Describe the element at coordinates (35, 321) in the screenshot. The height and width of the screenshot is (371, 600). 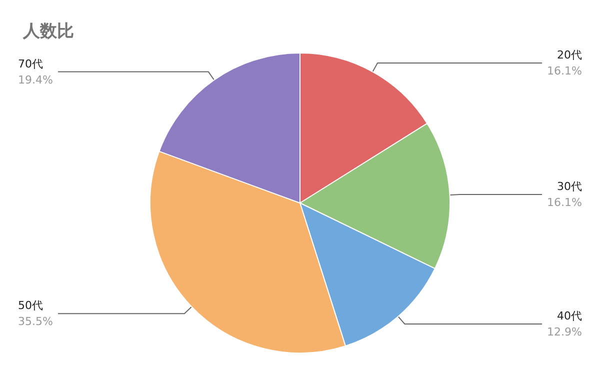
I see `data-label: 35.5%` at that location.